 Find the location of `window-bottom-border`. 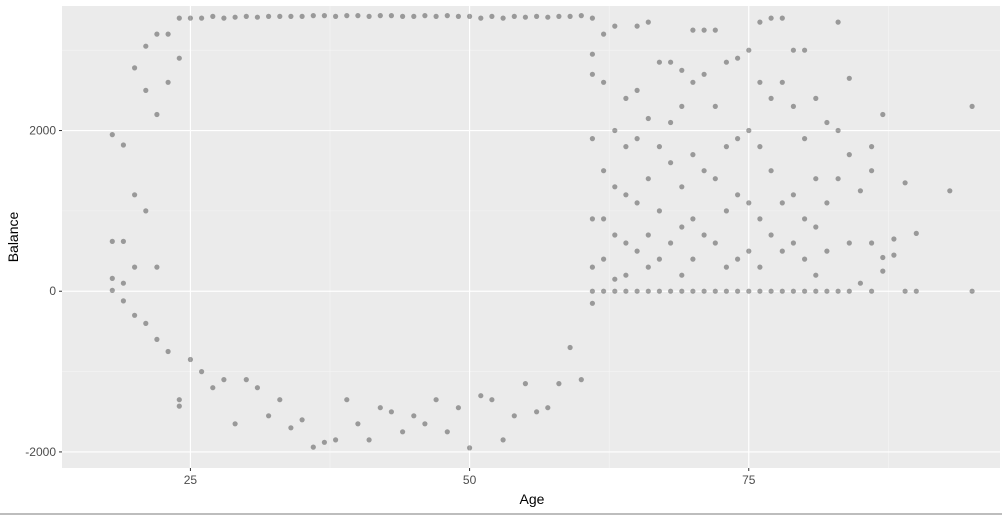

window-bottom-border is located at coordinates (501, 514).